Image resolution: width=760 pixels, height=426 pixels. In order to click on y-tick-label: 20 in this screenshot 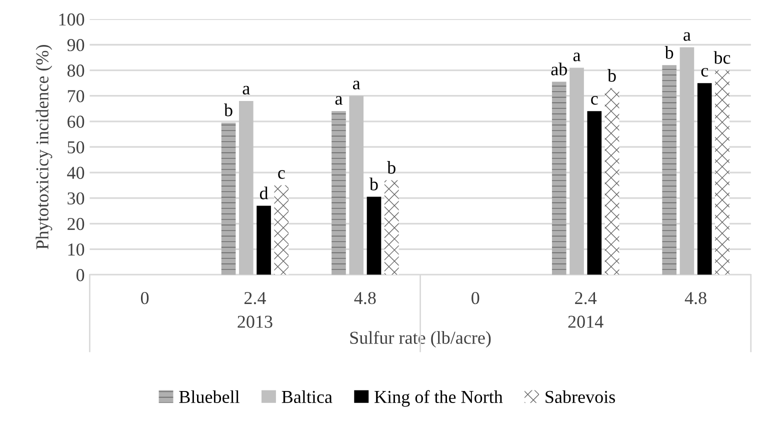, I will do `click(76, 224)`.